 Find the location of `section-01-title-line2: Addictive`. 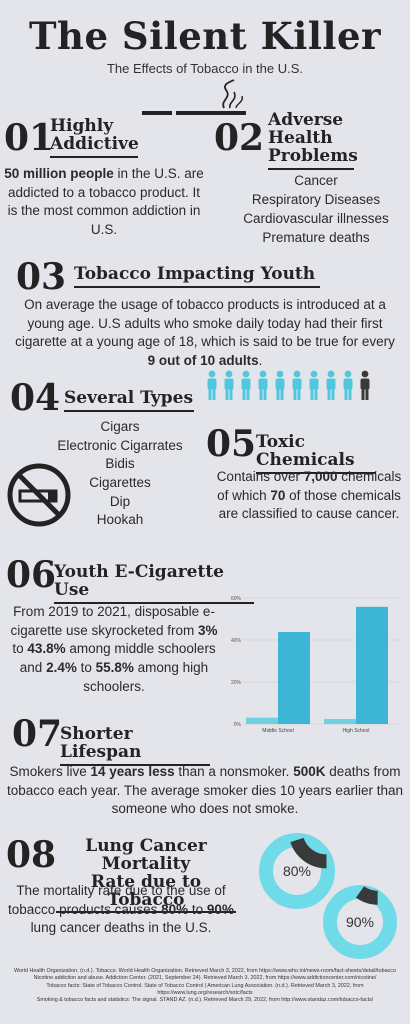

section-01-title-line2: Addictive is located at coordinates (94, 143).